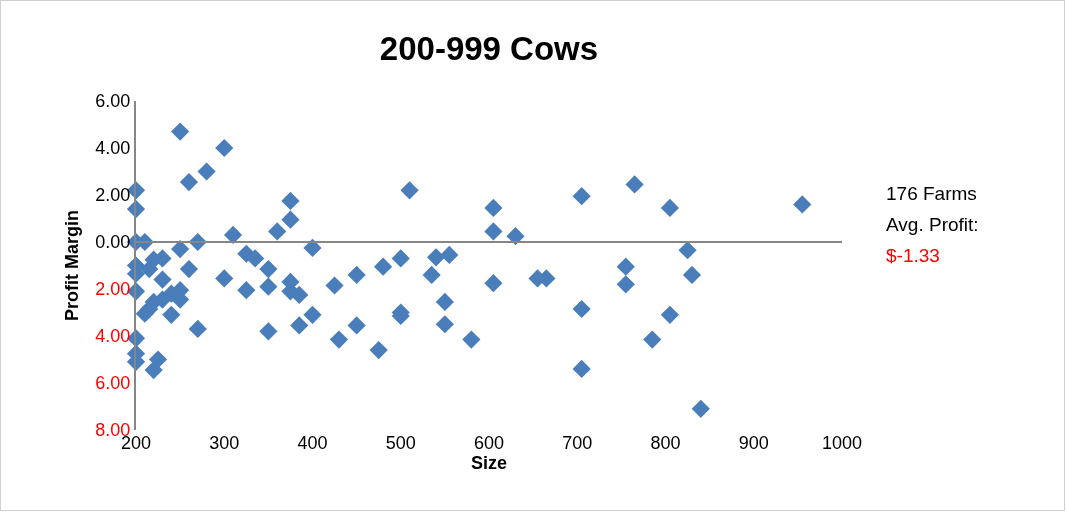 This screenshot has height=513, width=1067. Describe the element at coordinates (932, 224) in the screenshot. I see `text: Avg. Profit:` at that location.